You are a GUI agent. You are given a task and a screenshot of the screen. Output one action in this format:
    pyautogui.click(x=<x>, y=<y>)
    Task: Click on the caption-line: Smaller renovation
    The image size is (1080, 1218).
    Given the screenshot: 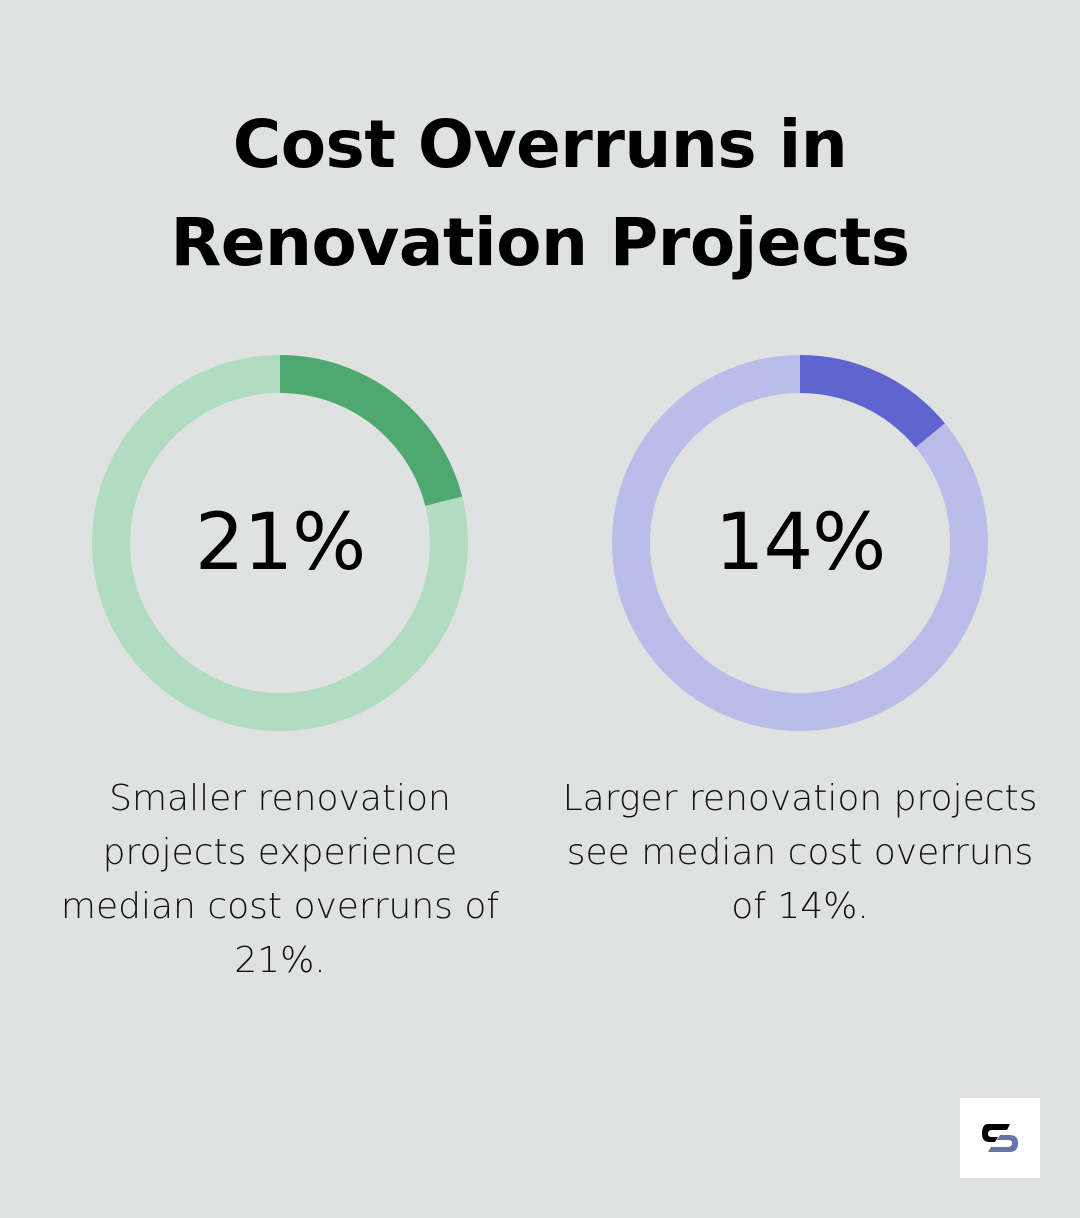 What is the action you would take?
    pyautogui.click(x=280, y=798)
    